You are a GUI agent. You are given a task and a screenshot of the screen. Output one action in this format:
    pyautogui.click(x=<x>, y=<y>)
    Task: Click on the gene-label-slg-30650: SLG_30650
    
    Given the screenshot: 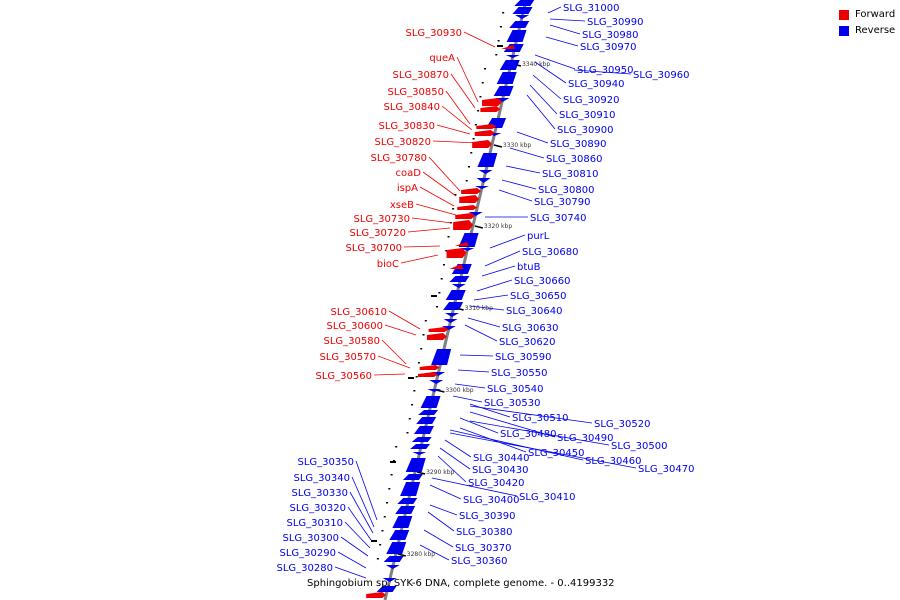 What is the action you would take?
    pyautogui.click(x=538, y=296)
    